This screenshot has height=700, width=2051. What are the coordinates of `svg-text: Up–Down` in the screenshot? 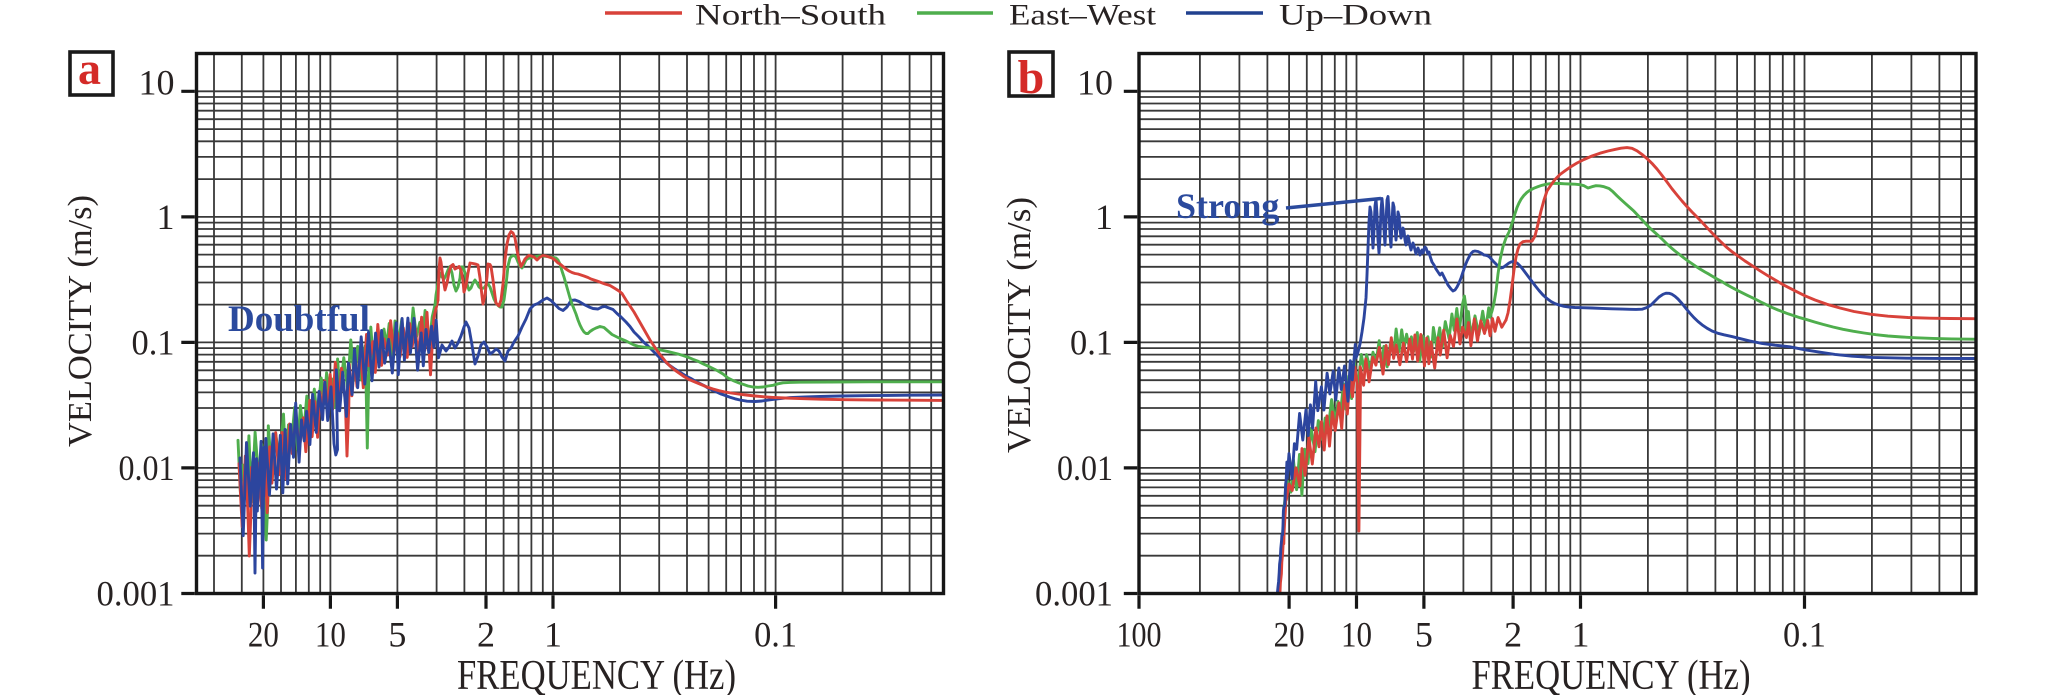 It's located at (1355, 16).